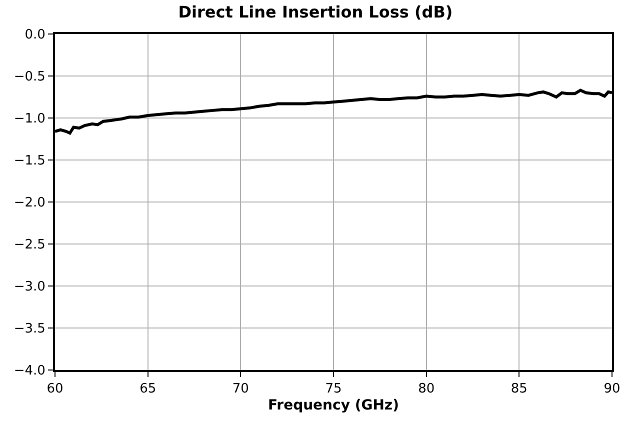  What do you see at coordinates (240, 389) in the screenshot?
I see `x-tick-label: 70` at bounding box center [240, 389].